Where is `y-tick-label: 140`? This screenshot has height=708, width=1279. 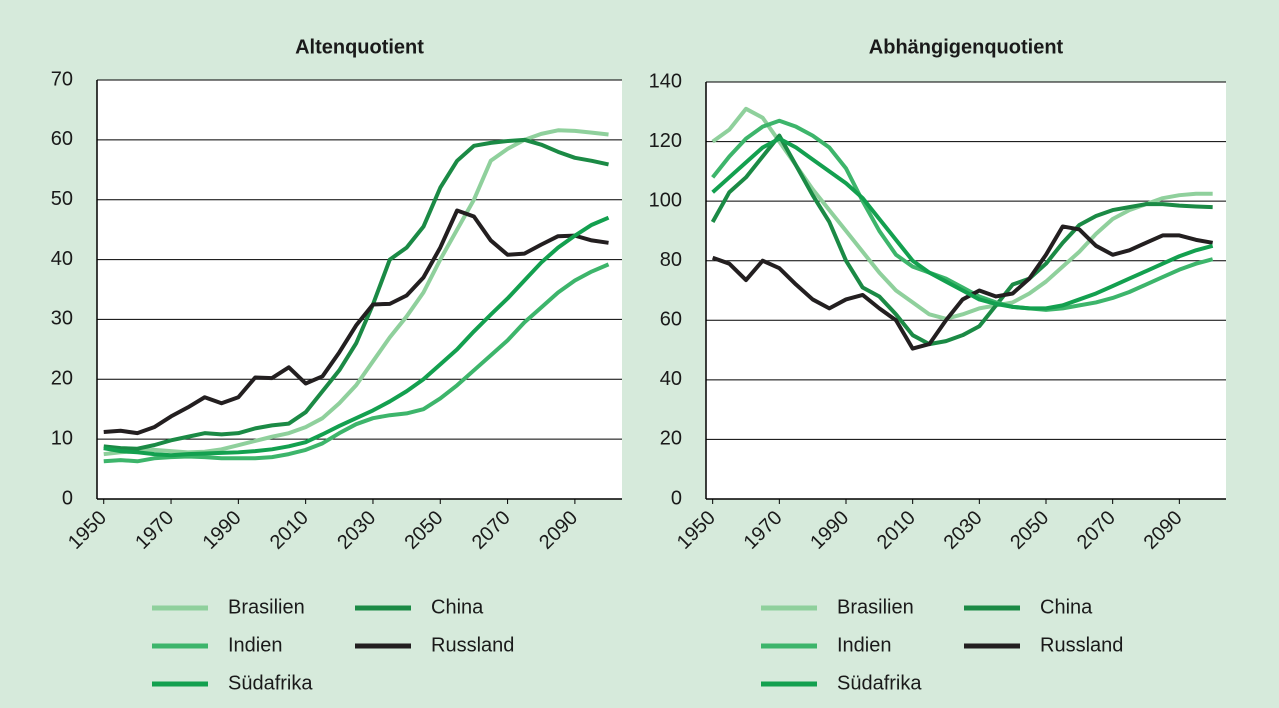
y-tick-label: 140 is located at coordinates (665, 81).